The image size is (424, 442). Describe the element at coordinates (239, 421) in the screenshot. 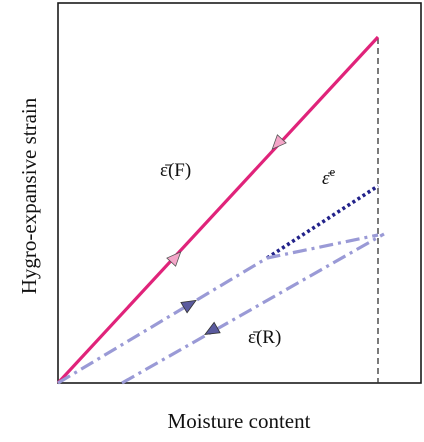

I see `x-axis-label: Moisture content` at that location.